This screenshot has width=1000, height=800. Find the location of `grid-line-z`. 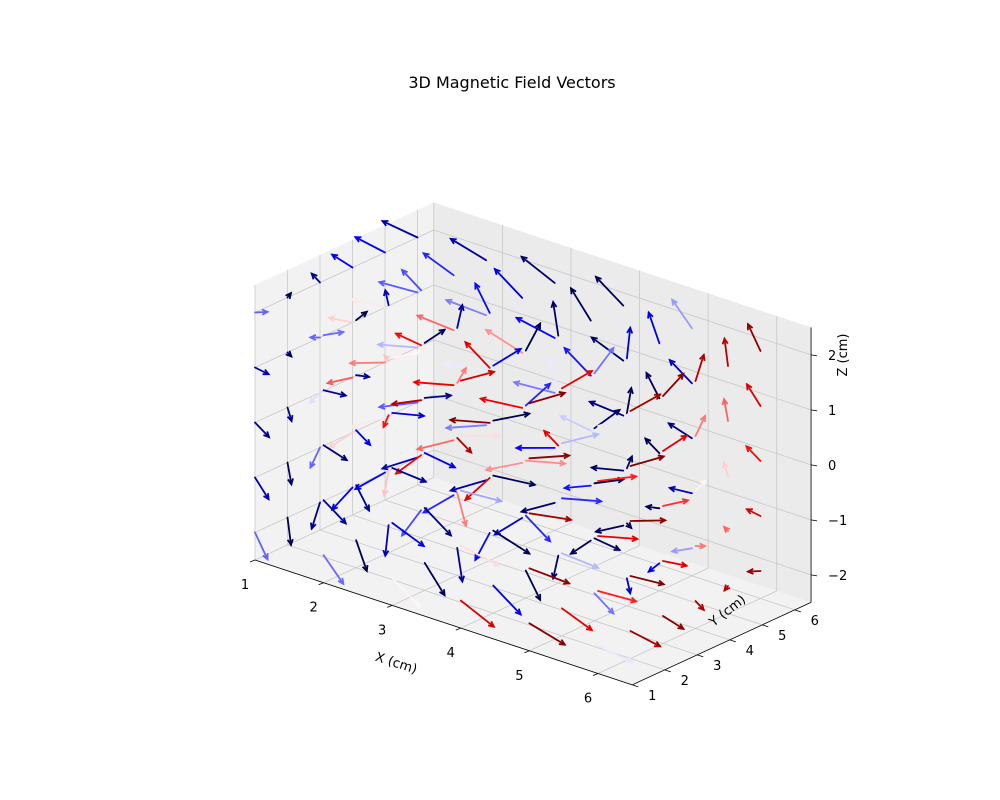

grid-line-z is located at coordinates (344, 491).